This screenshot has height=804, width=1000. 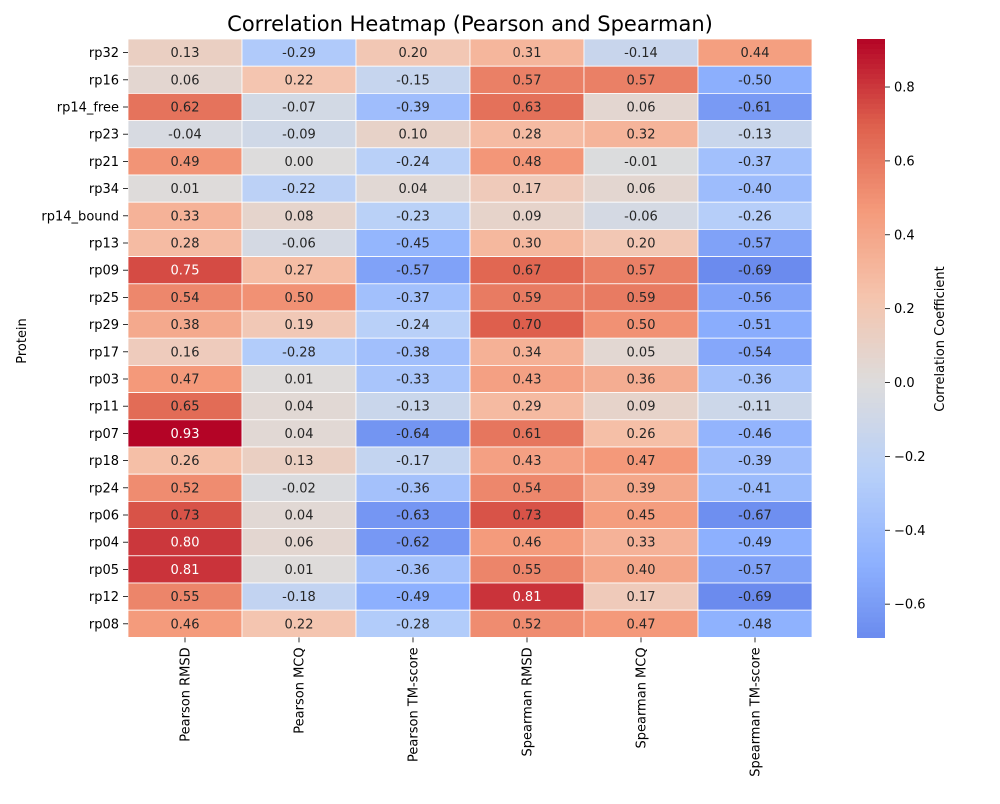 What do you see at coordinates (755, 271) in the screenshot?
I see `cell-value-label: -0.69` at bounding box center [755, 271].